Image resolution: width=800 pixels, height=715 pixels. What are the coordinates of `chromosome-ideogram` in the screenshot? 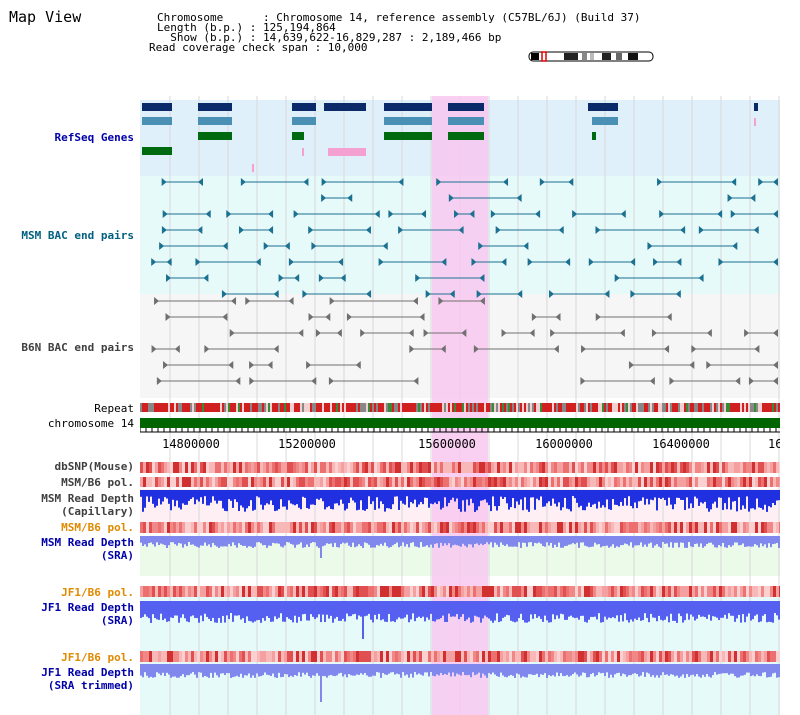 It's located at (592, 57).